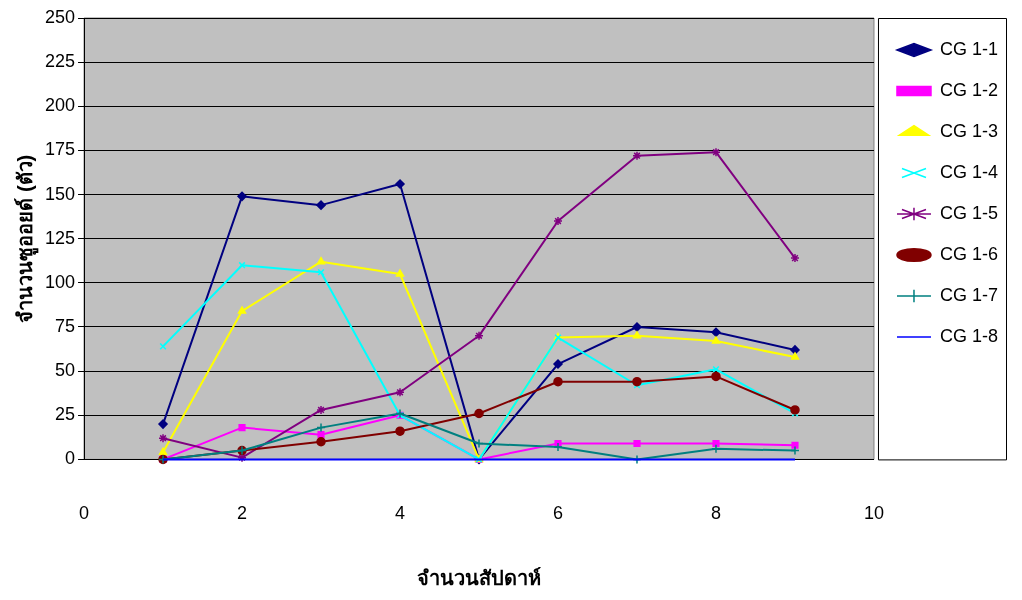 The width and height of the screenshot is (1022, 600). I want to click on y-tick-label: 125, so click(60, 237).